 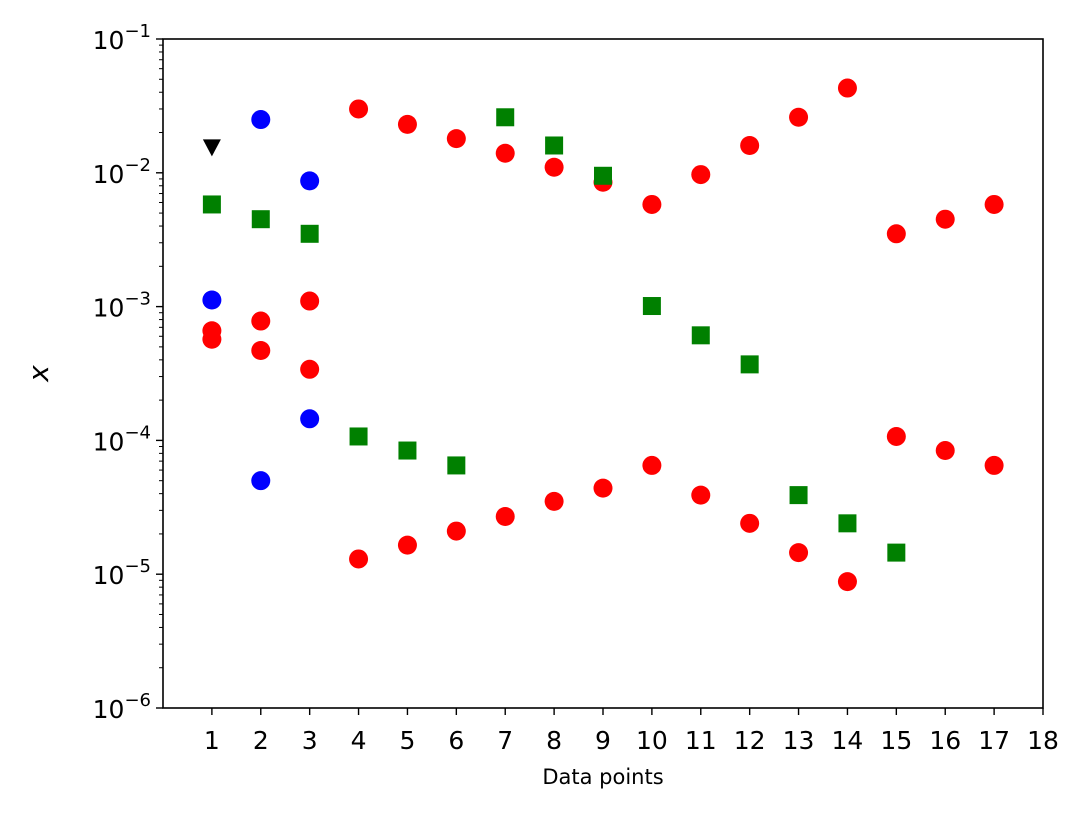 I want to click on x-axis-label: Data points, so click(x=602, y=777).